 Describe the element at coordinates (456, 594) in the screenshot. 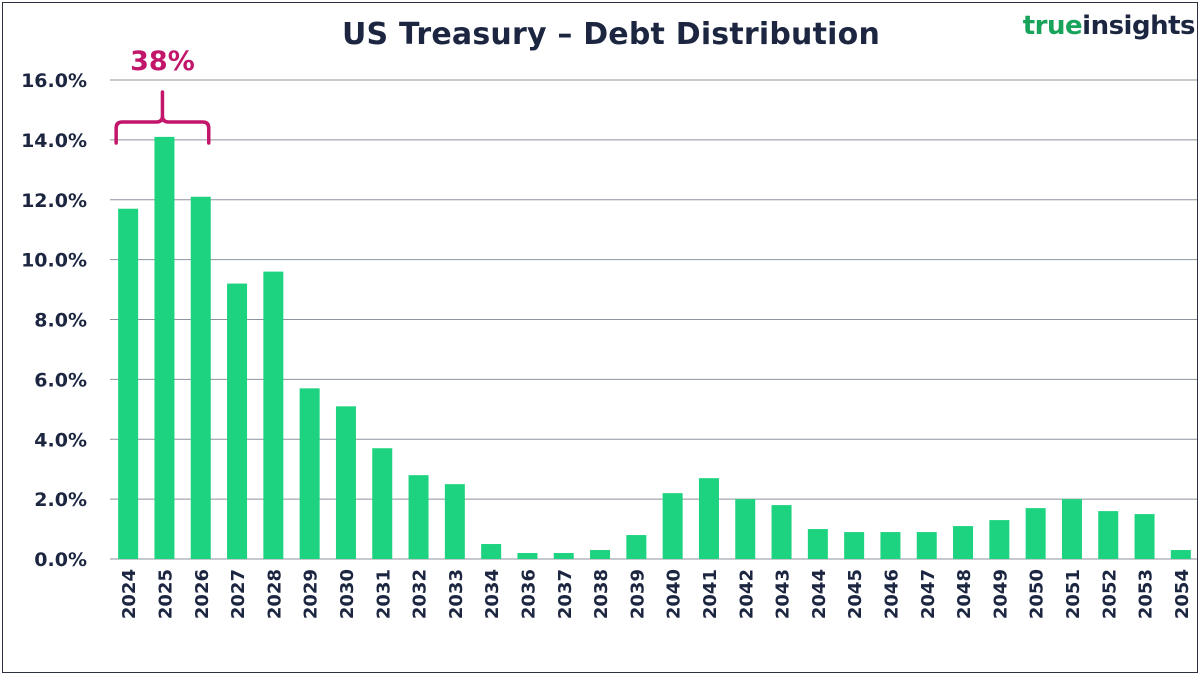

I see `x-tick-label: 2033` at that location.